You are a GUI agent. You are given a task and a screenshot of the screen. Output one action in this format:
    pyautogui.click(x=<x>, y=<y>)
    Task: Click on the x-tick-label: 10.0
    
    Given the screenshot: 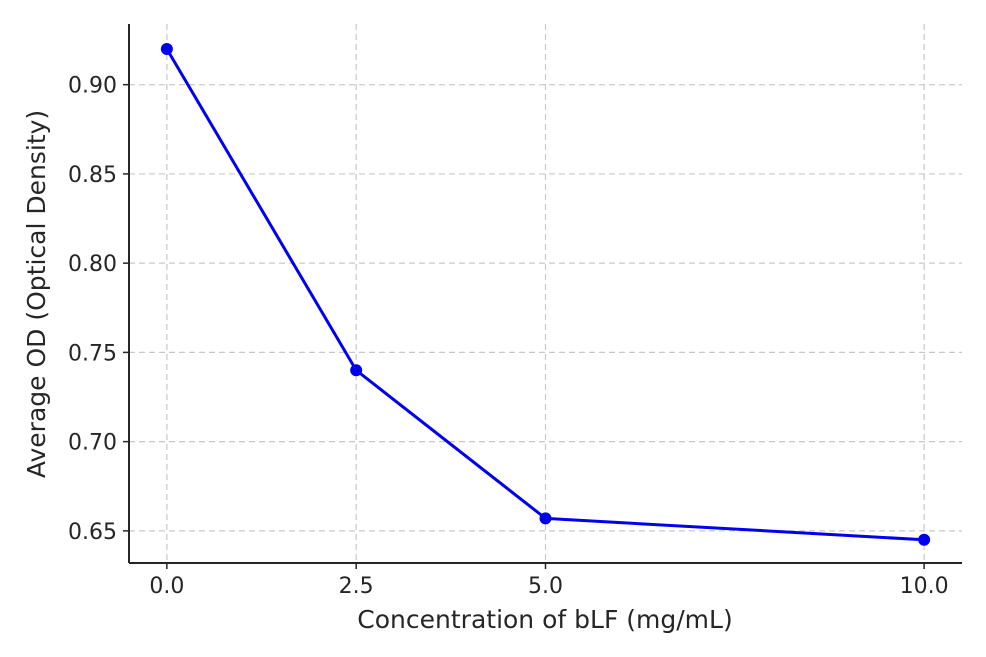 What is the action you would take?
    pyautogui.click(x=924, y=586)
    